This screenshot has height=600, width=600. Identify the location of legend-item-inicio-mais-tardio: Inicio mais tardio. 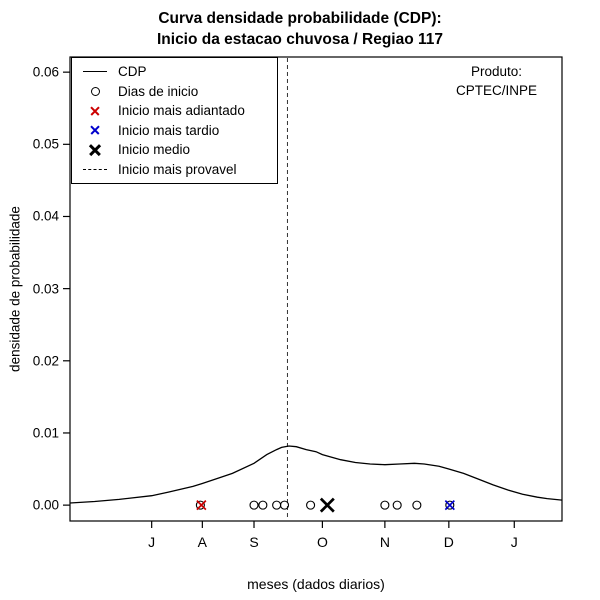
(174, 131).